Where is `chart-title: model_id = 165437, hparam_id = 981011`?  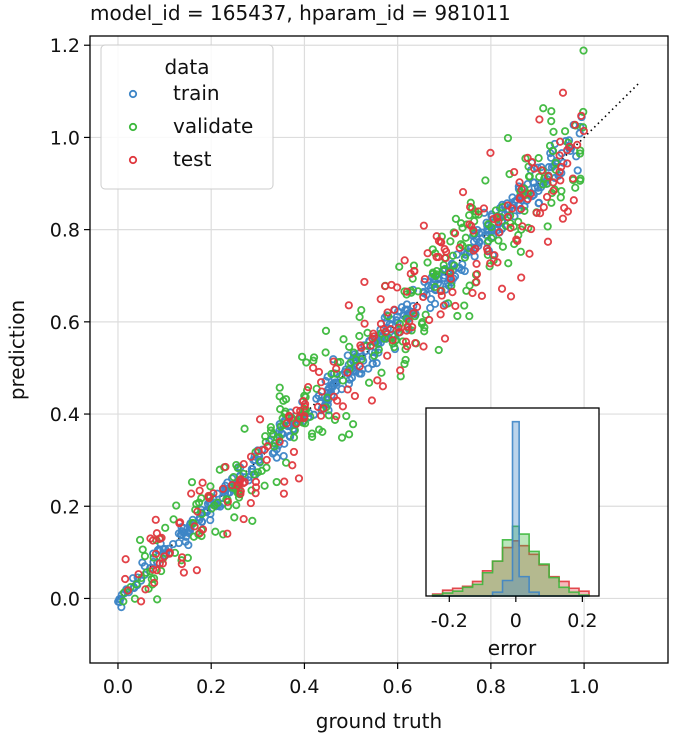
chart-title: model_id = 165437, hparam_id = 981011 is located at coordinates (300, 13).